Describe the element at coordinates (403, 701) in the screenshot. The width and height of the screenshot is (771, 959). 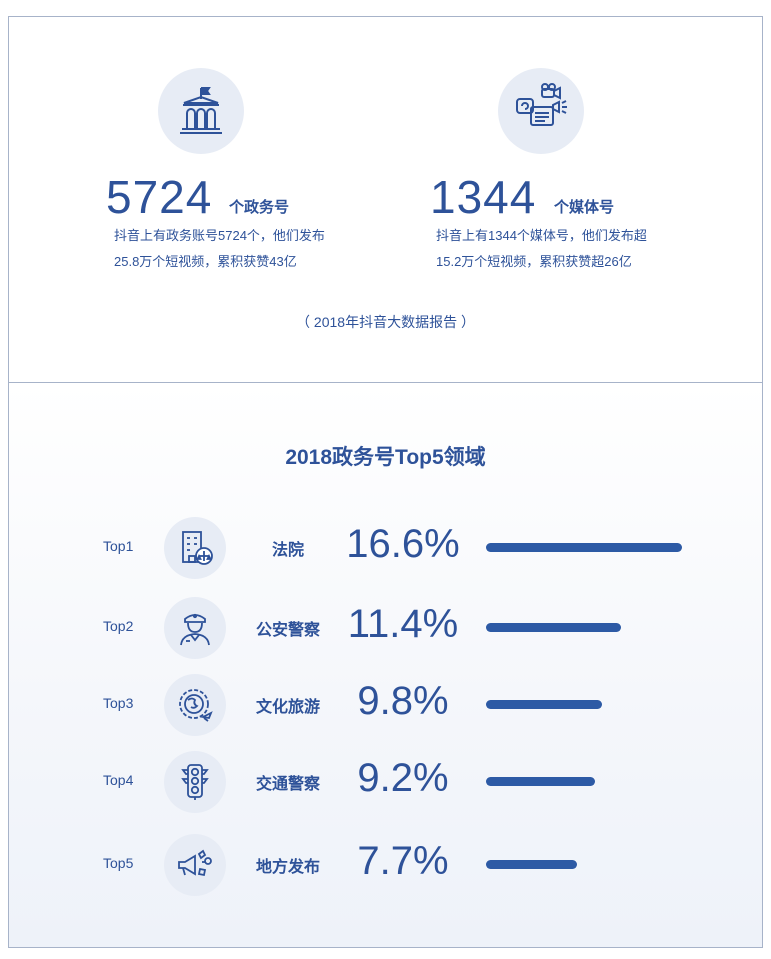
I see `value-label: 9.8%` at that location.